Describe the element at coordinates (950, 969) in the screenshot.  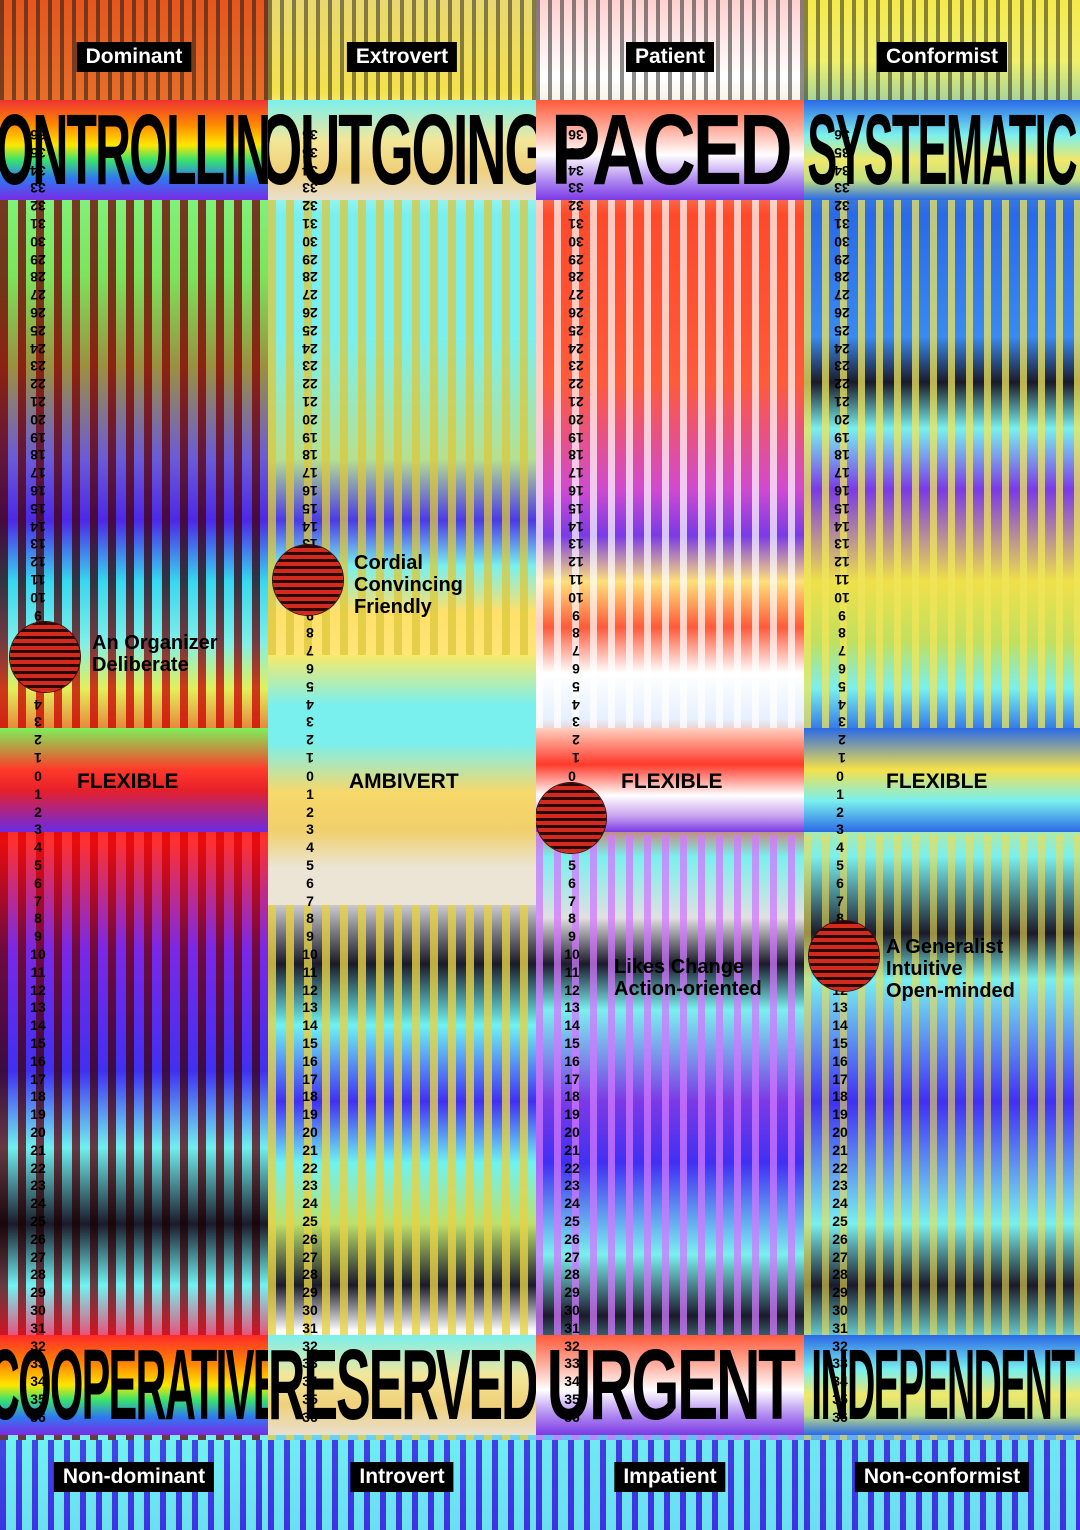
I see `trait-notes: A Generalist Intuitive Open-minded` at that location.